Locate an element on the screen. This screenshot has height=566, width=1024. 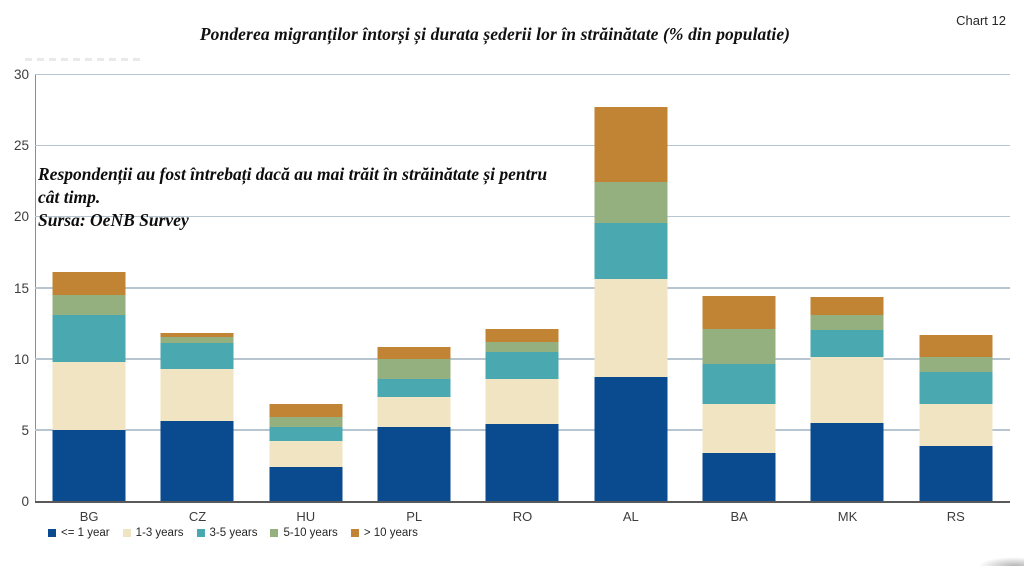
bar-segment-HU-3-5-years is located at coordinates (306, 434).